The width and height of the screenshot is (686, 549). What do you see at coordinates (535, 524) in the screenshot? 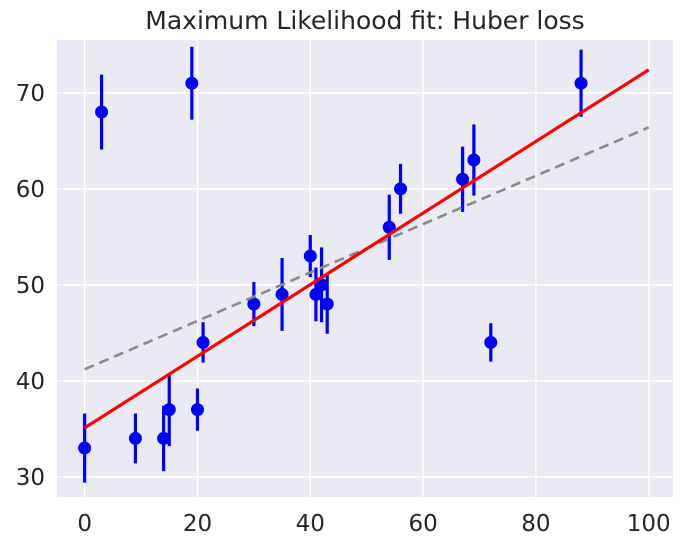
I see `x-tick-label: 80` at bounding box center [535, 524].